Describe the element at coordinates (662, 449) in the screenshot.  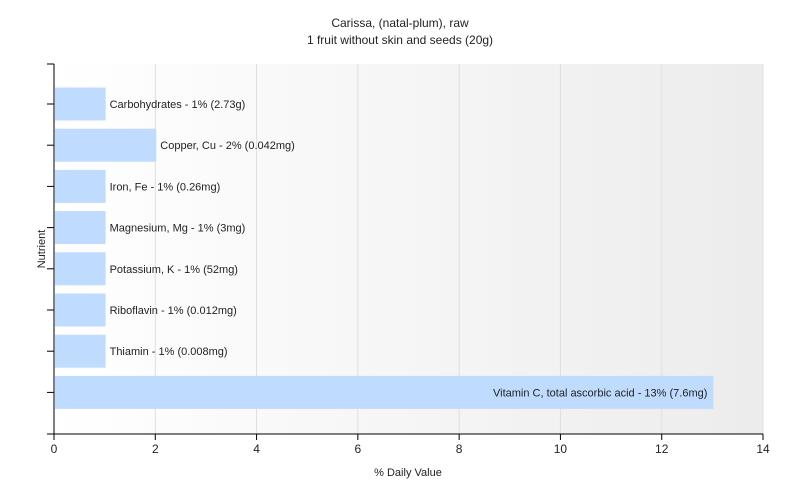
I see `x-tick-label: 12` at that location.